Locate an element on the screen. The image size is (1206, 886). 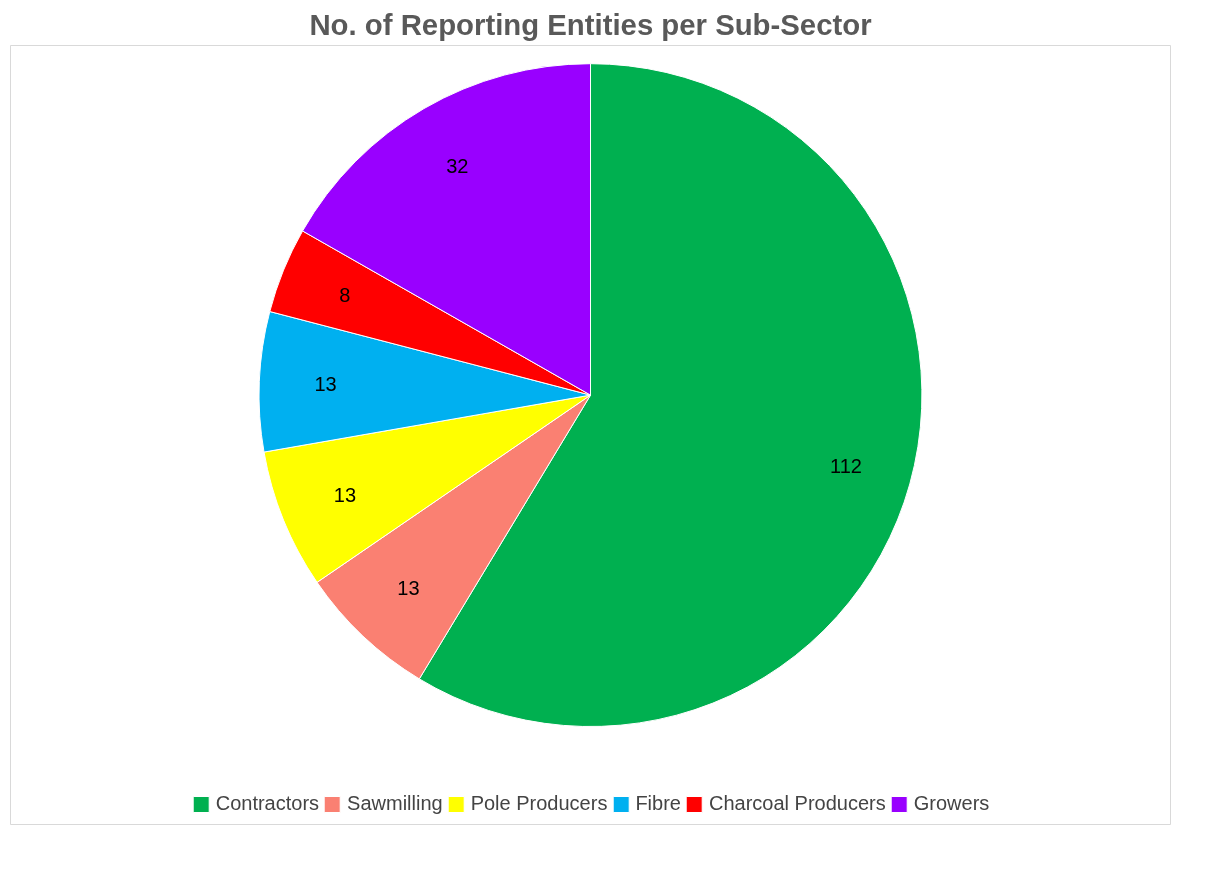
legend-label: Fibre is located at coordinates (658, 803).